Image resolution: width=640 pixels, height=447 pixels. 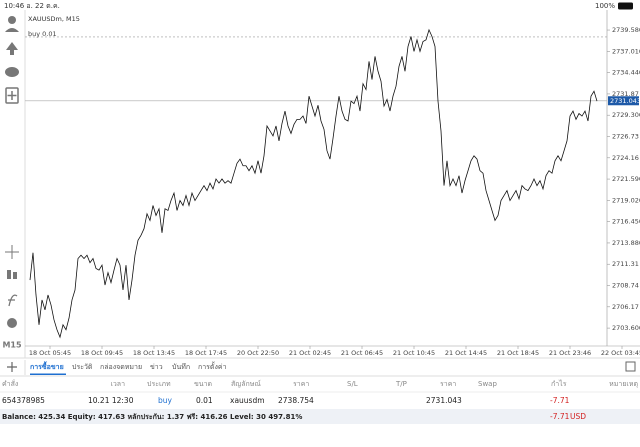 I want to click on objects-icon, so click(x=12, y=323).